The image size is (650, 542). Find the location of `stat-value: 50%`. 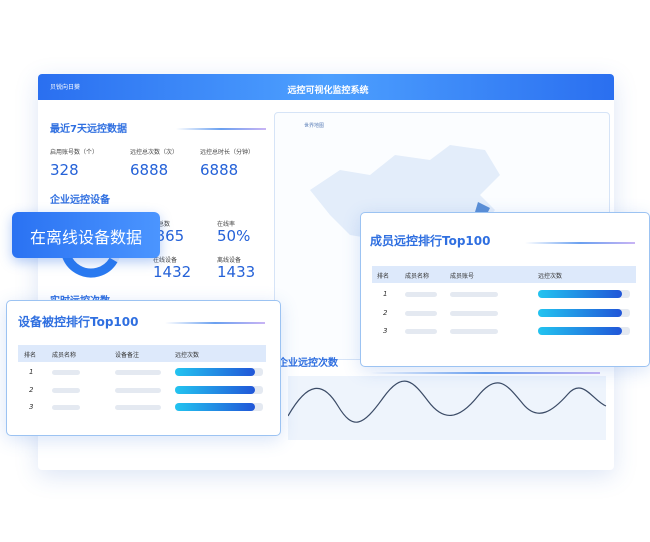

stat-value: 50% is located at coordinates (234, 236).